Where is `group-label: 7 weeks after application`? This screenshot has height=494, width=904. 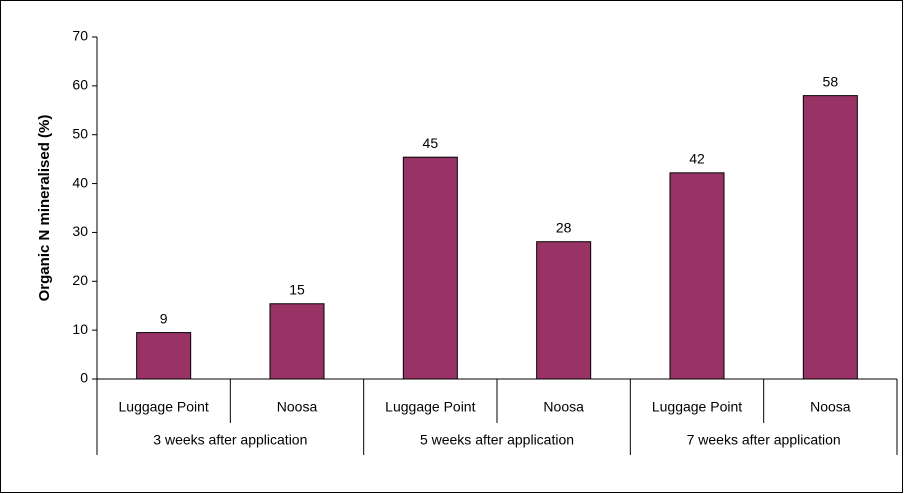
group-label: 7 weeks after application is located at coordinates (764, 440).